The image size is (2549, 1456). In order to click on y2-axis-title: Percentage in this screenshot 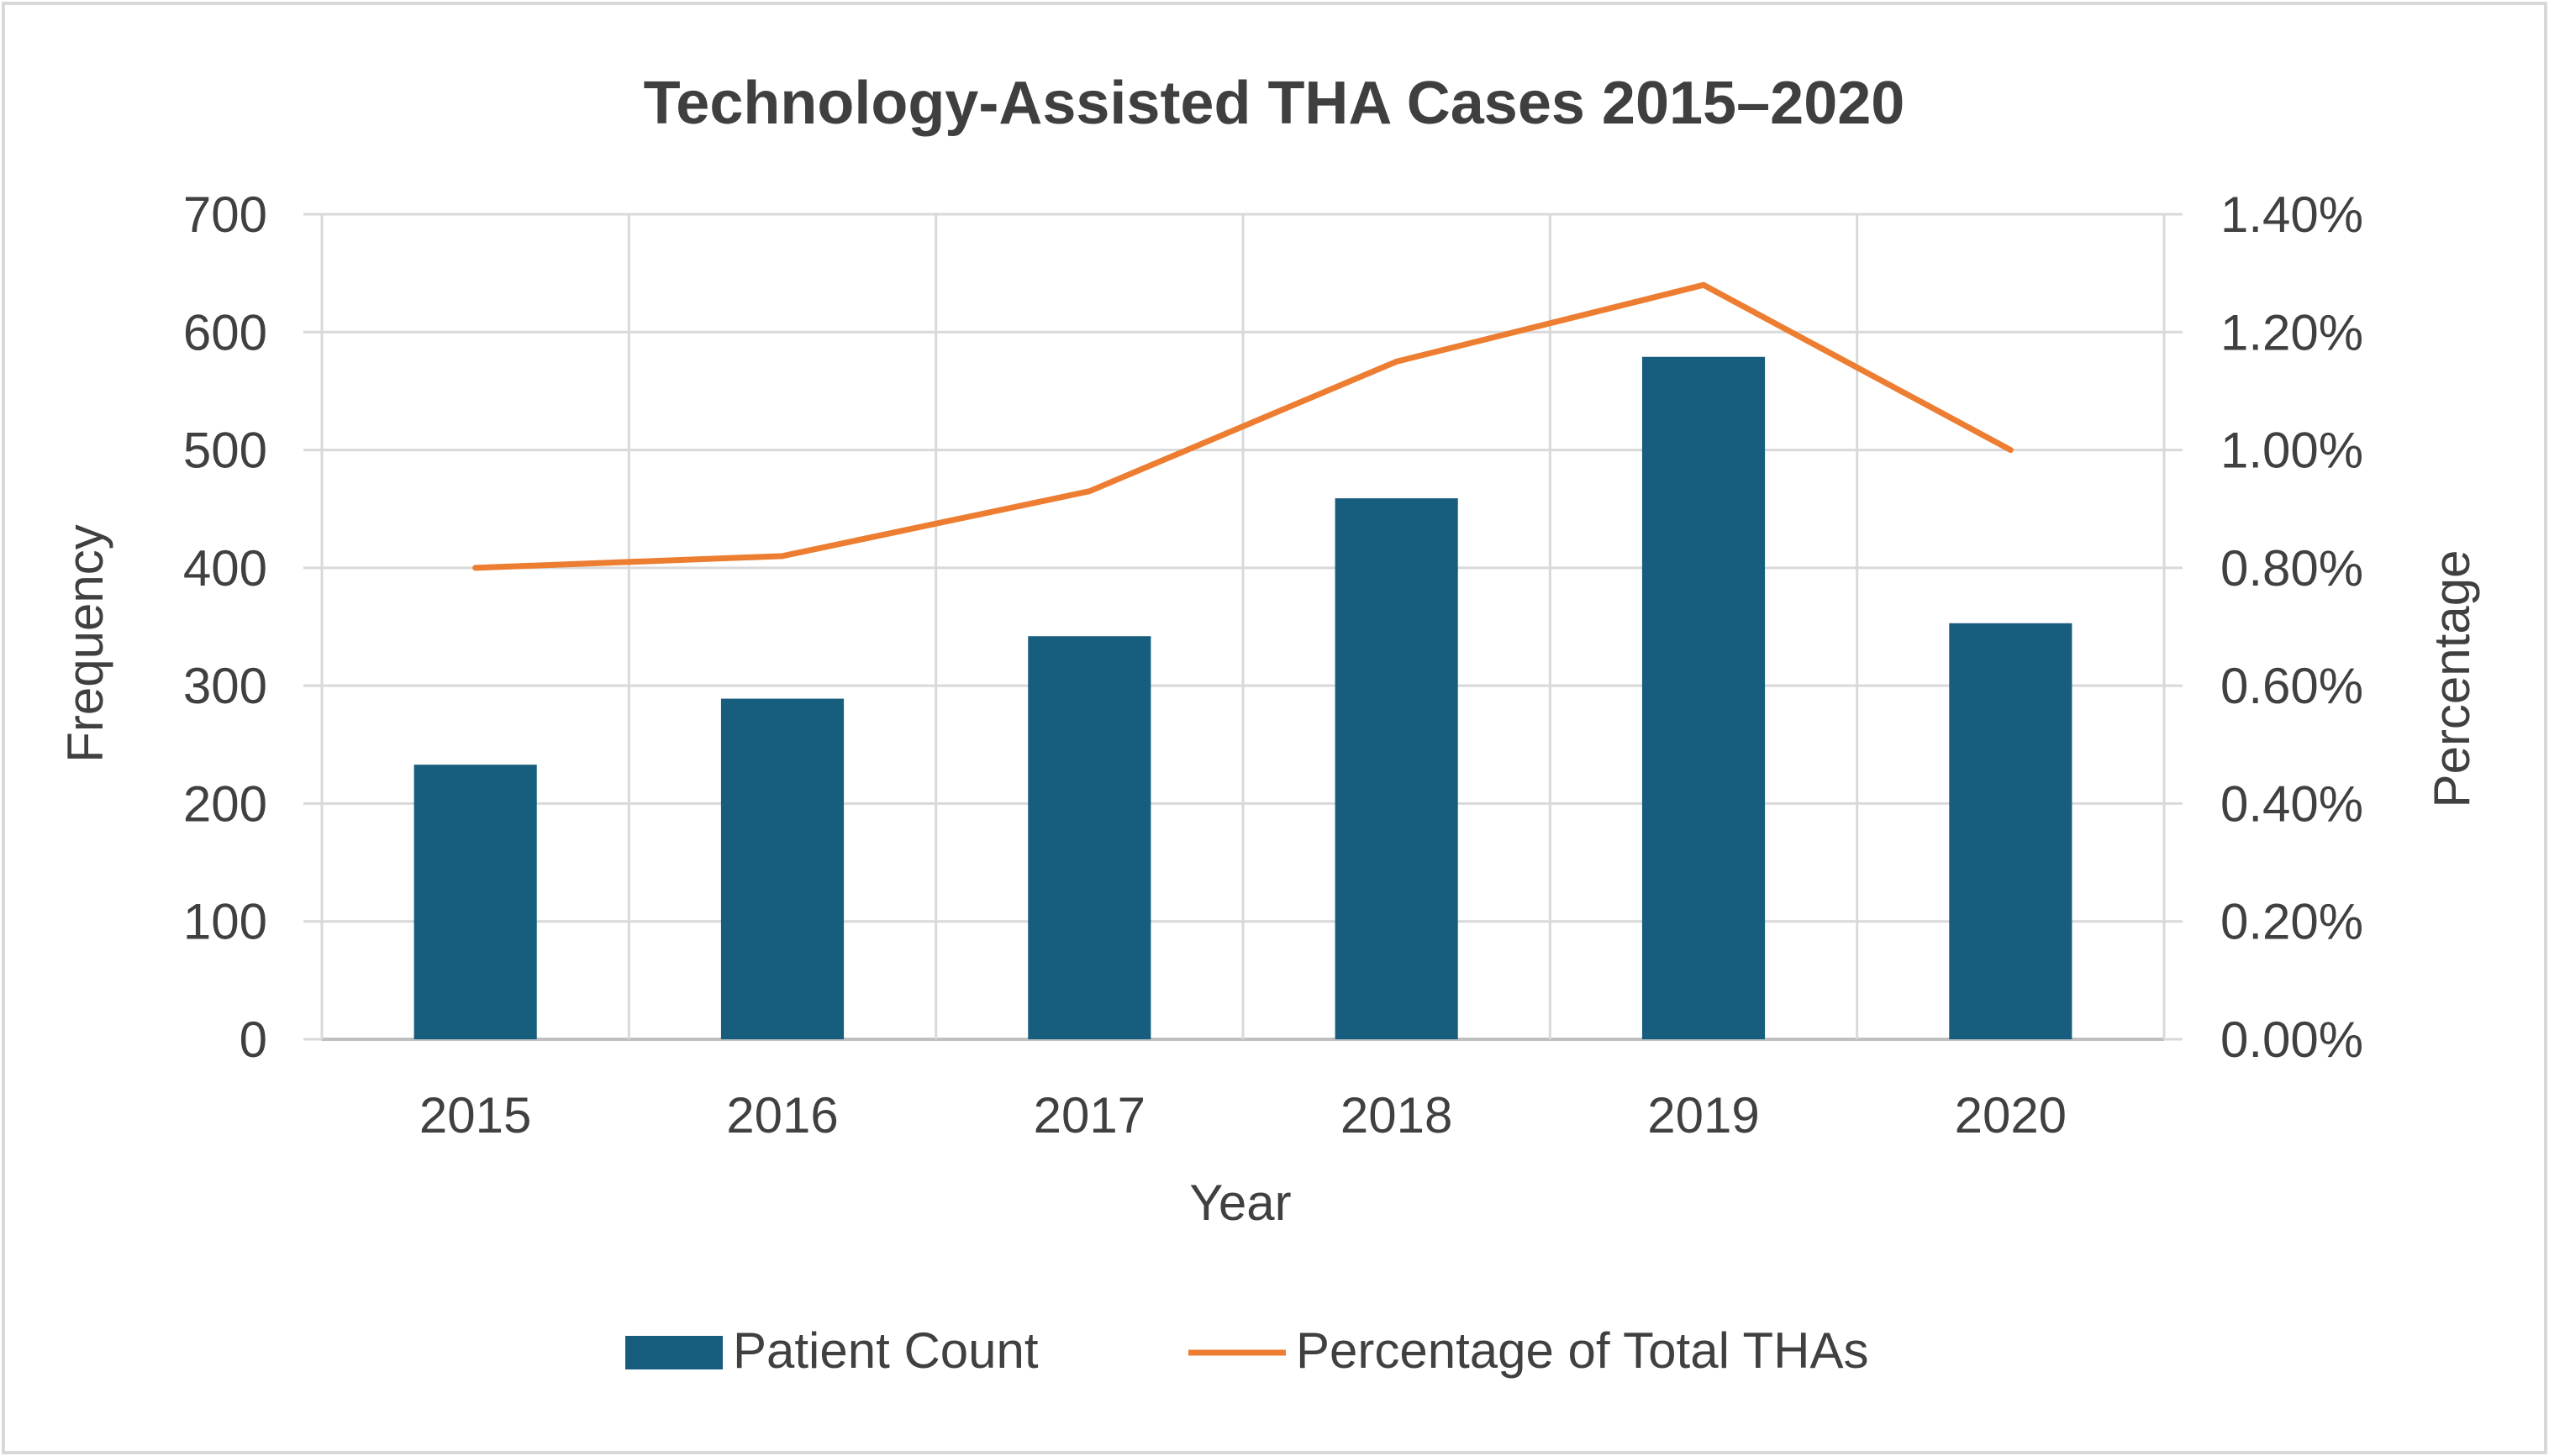, I will do `click(2452, 679)`.